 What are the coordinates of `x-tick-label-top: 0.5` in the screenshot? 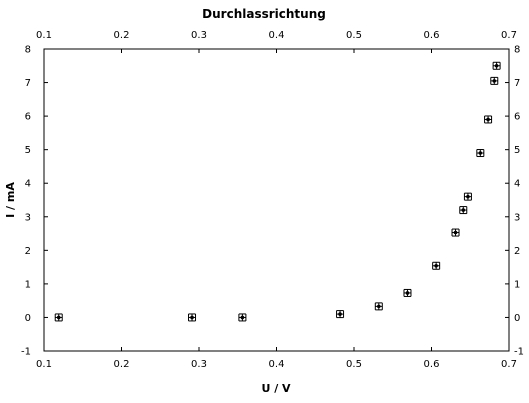 It's located at (354, 35).